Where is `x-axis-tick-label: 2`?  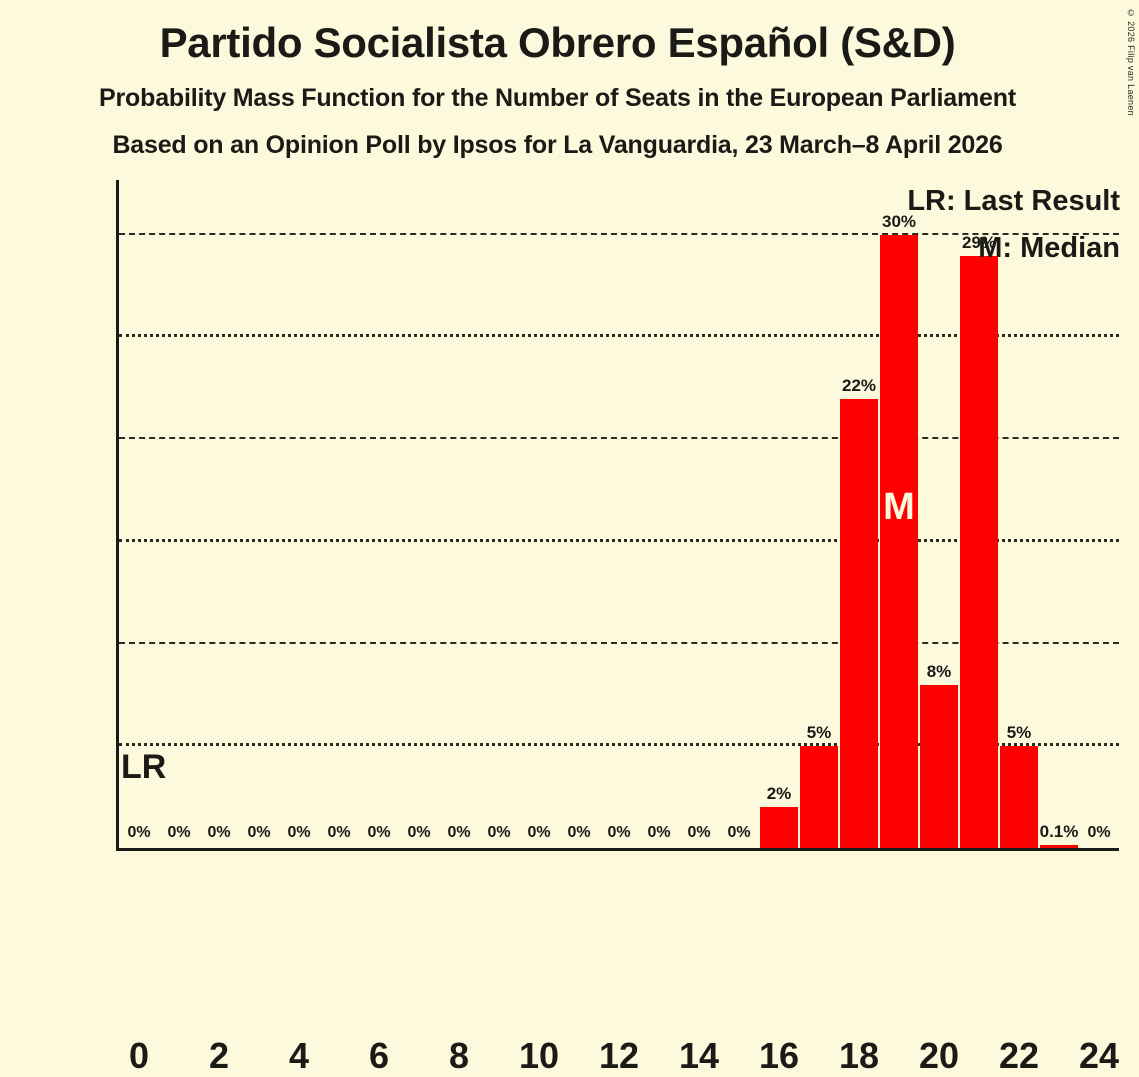
x-axis-tick-label: 2 is located at coordinates (219, 1055).